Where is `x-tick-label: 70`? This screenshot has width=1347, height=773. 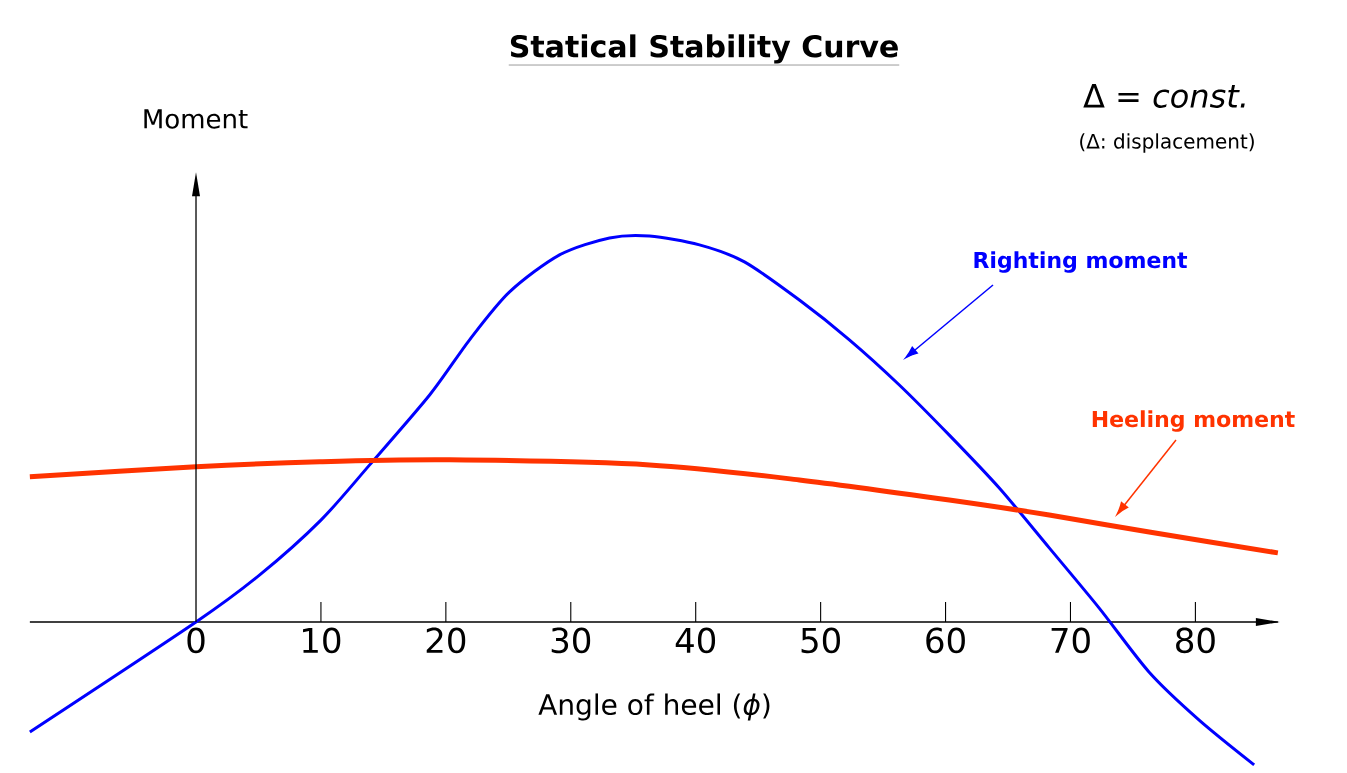
x-tick-label: 70 is located at coordinates (1070, 640).